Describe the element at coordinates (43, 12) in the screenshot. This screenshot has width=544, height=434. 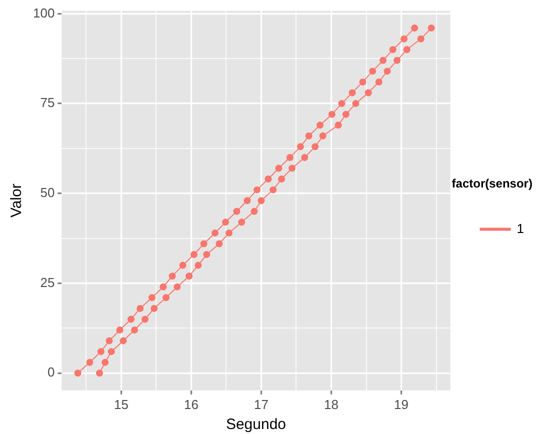
I see `y-tick-label: 100` at that location.